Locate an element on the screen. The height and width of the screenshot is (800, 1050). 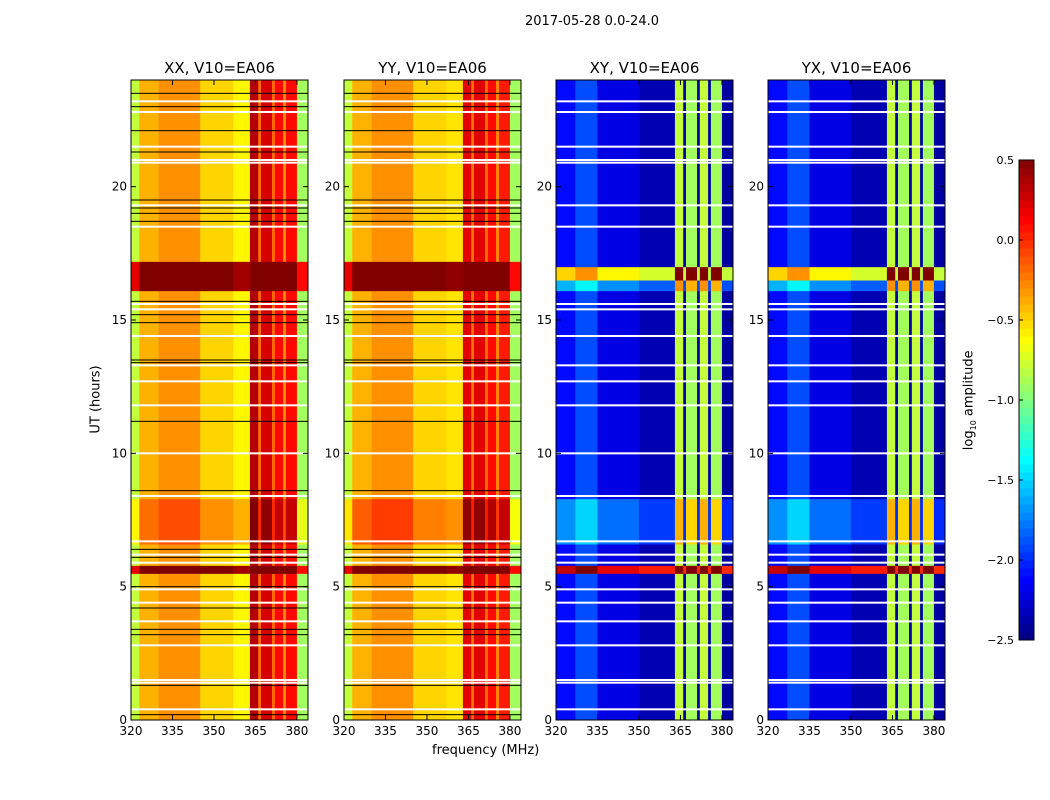
x-tick-label: 380 is located at coordinates (509, 731).